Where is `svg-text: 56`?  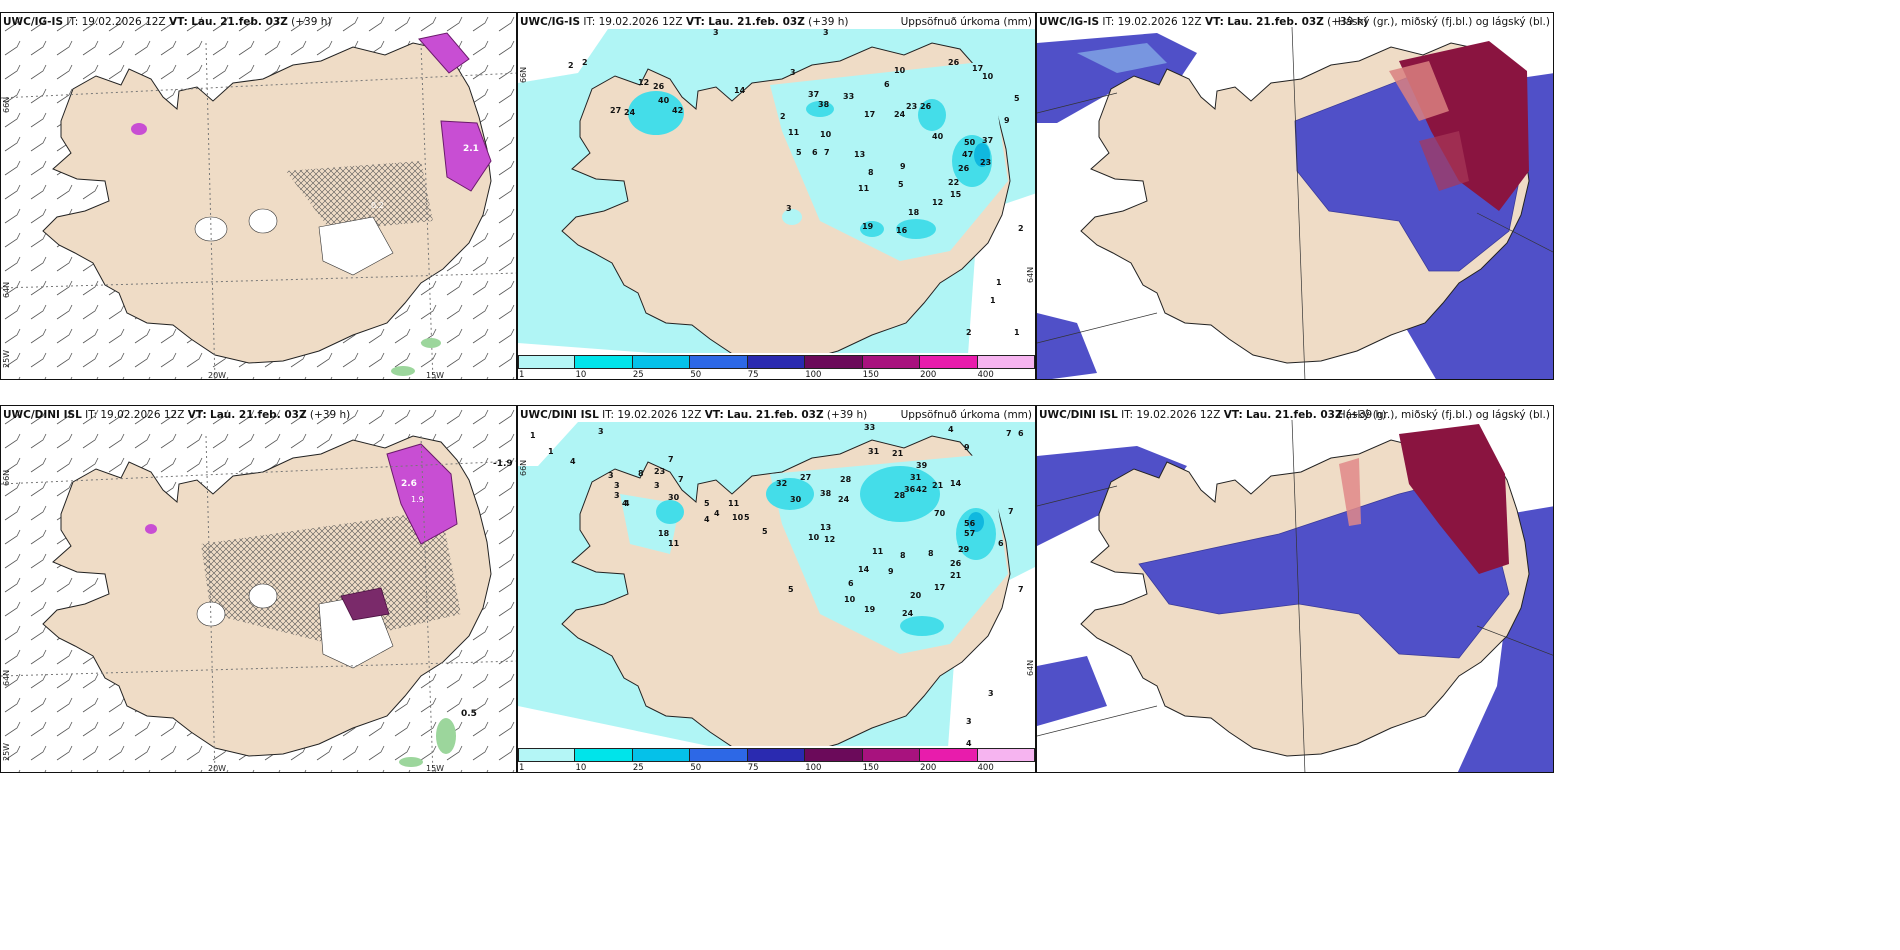
svg-text: 56 is located at coordinates (970, 523).